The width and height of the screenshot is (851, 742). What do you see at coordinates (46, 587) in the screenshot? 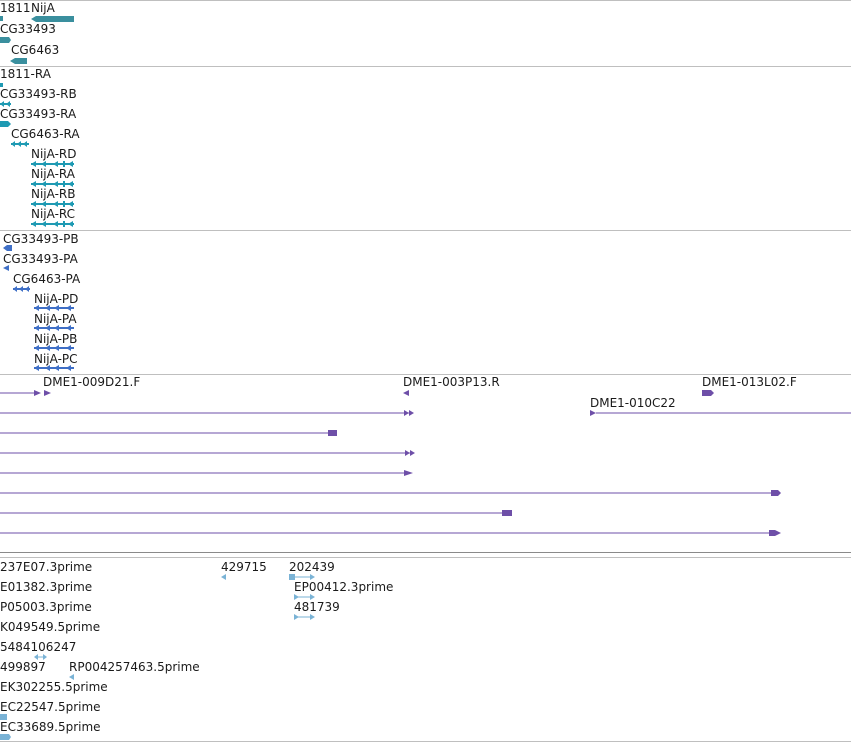
I see `est-label-e01382: E01382.3prime` at bounding box center [46, 587].